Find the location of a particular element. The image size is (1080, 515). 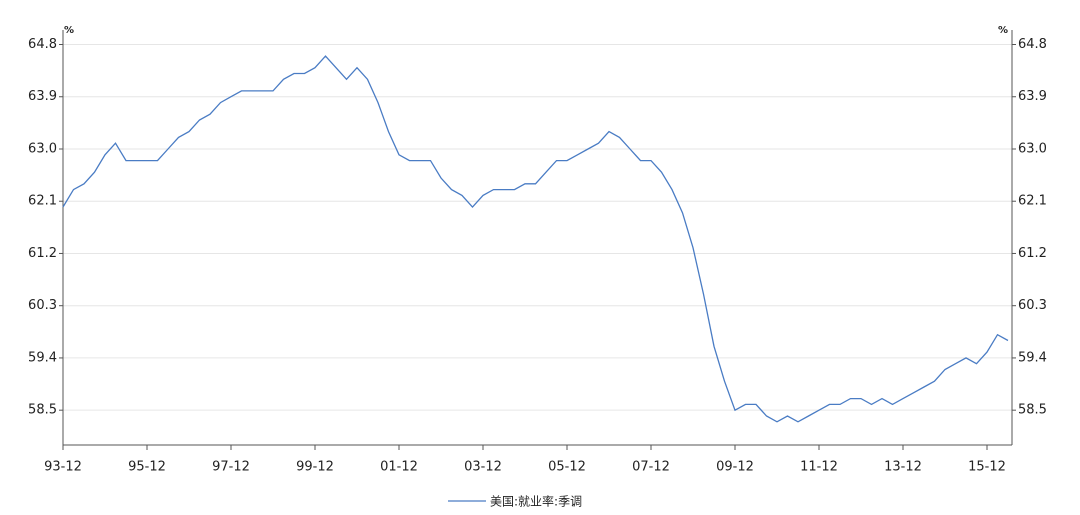

y-tick-label: 61.2 is located at coordinates (42, 253).